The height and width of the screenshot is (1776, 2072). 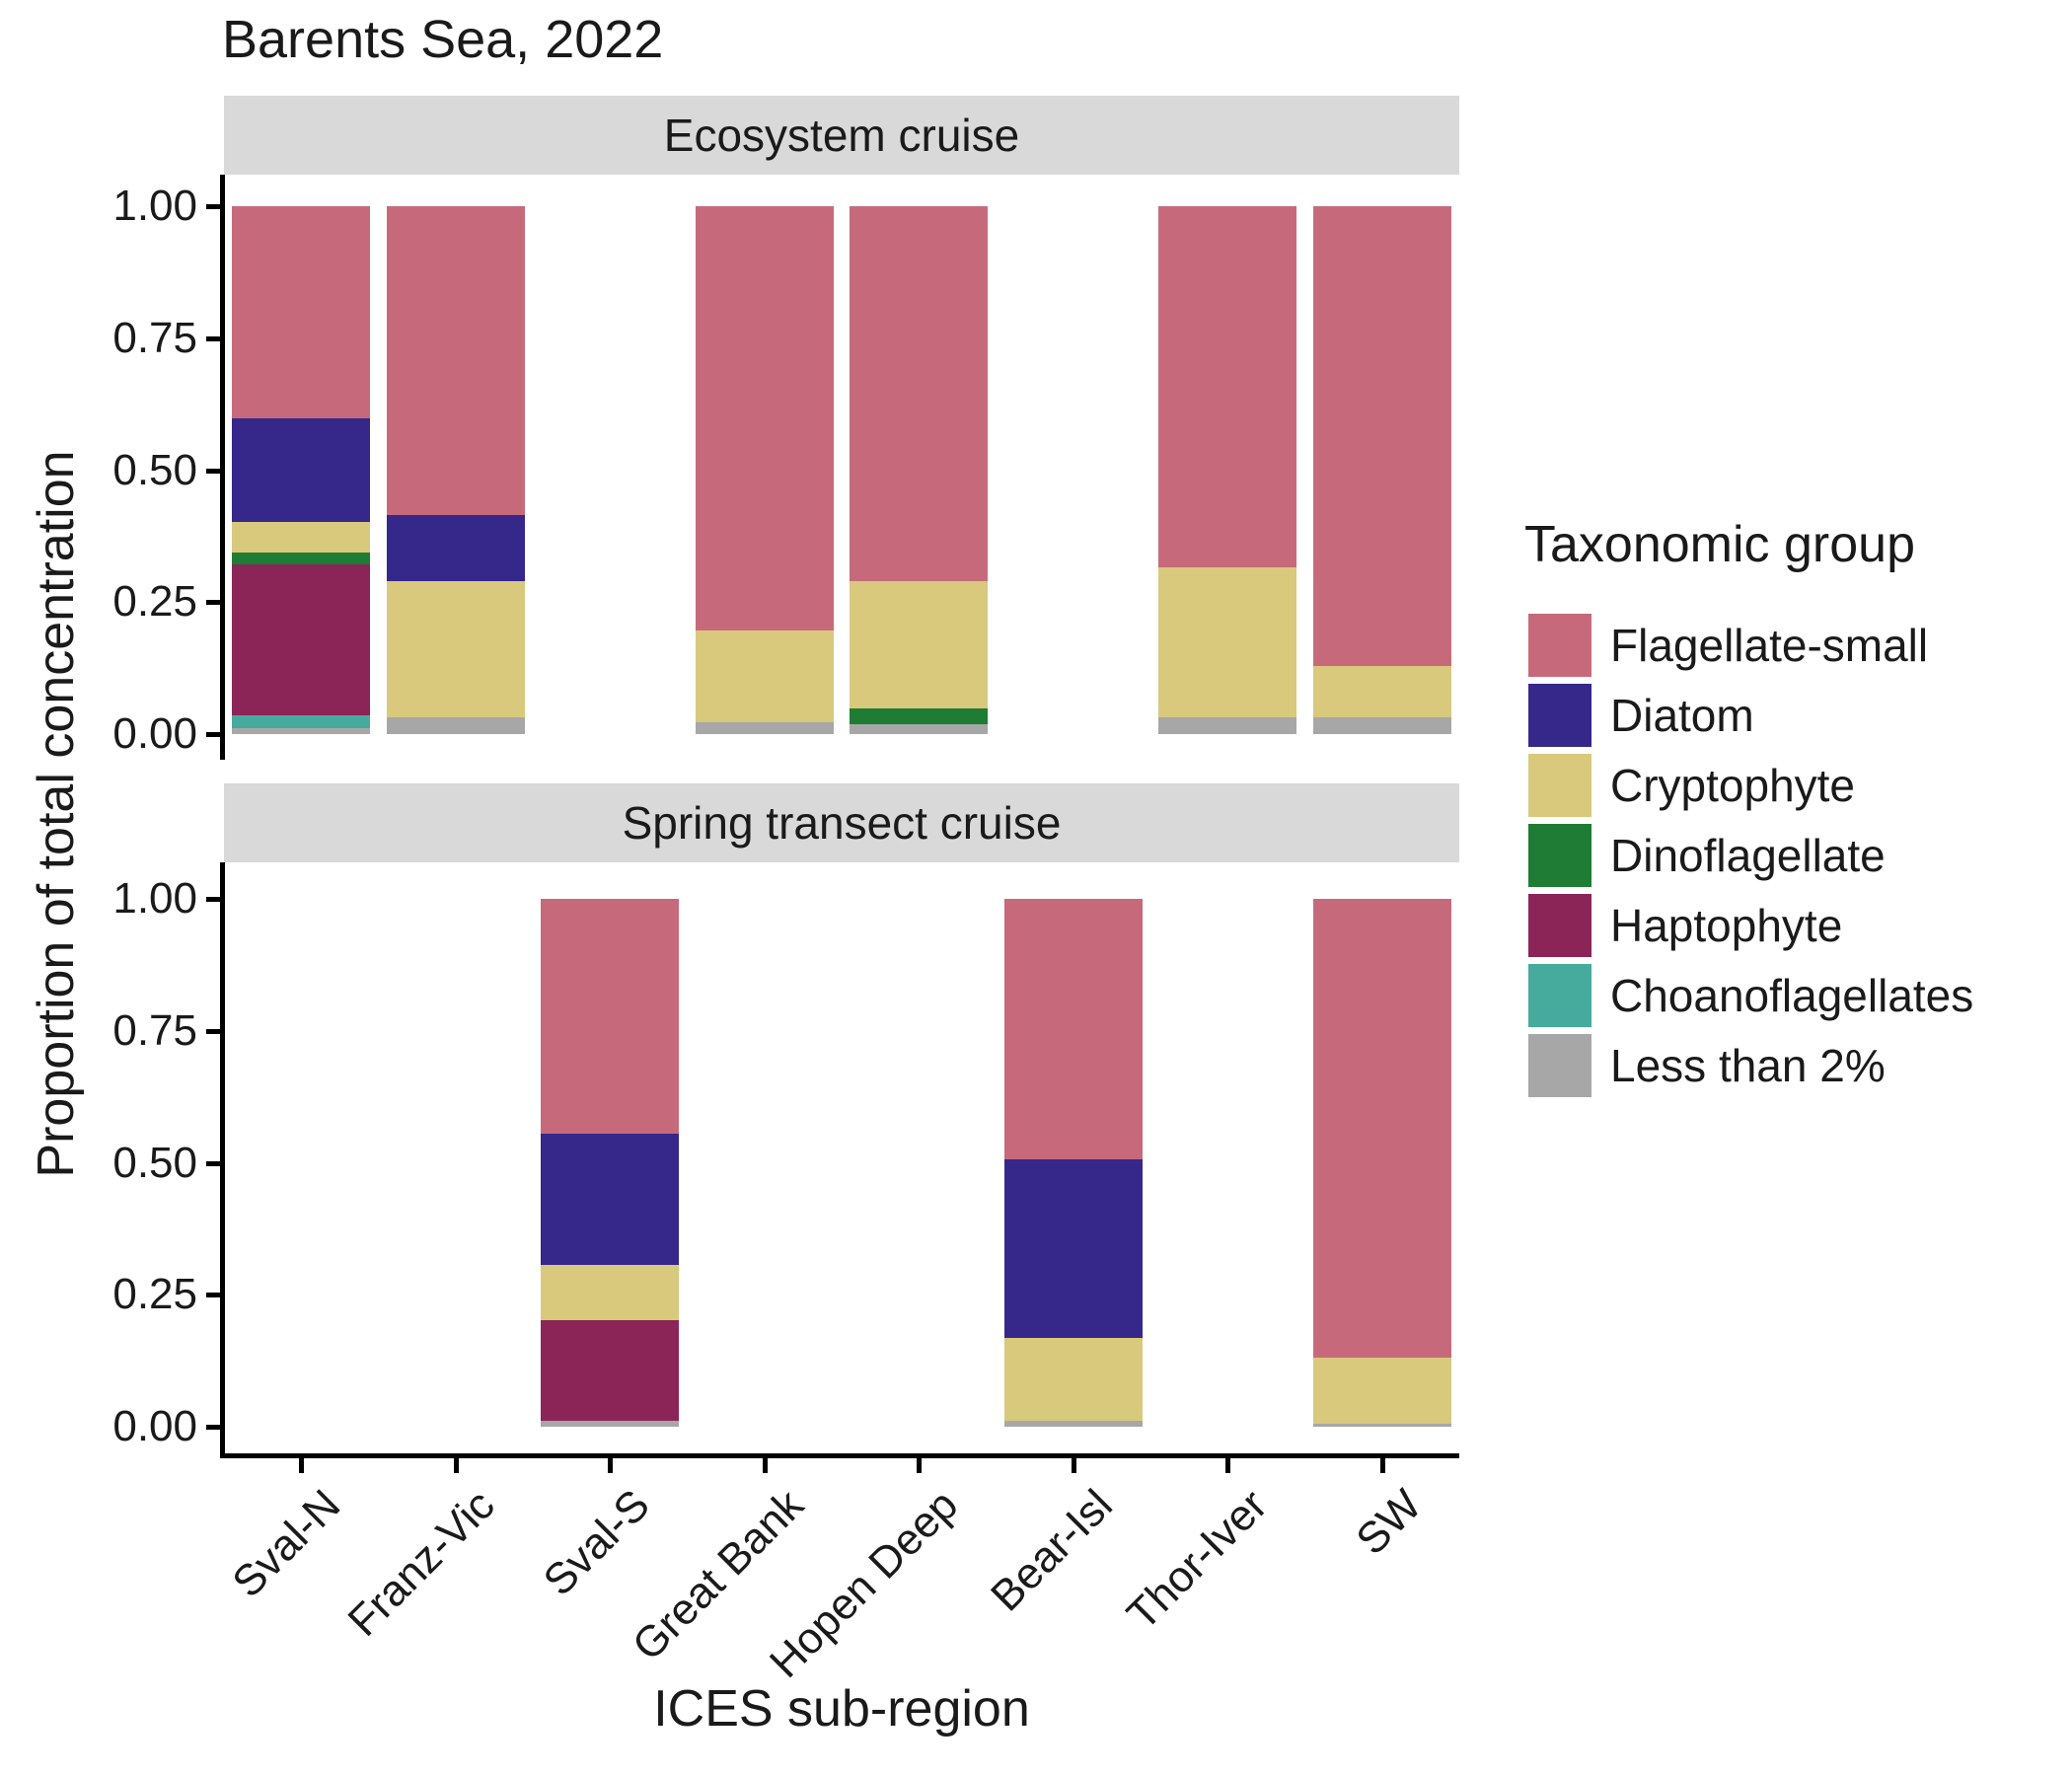 I want to click on x-axis-title: ICES sub-region, so click(x=842, y=1709).